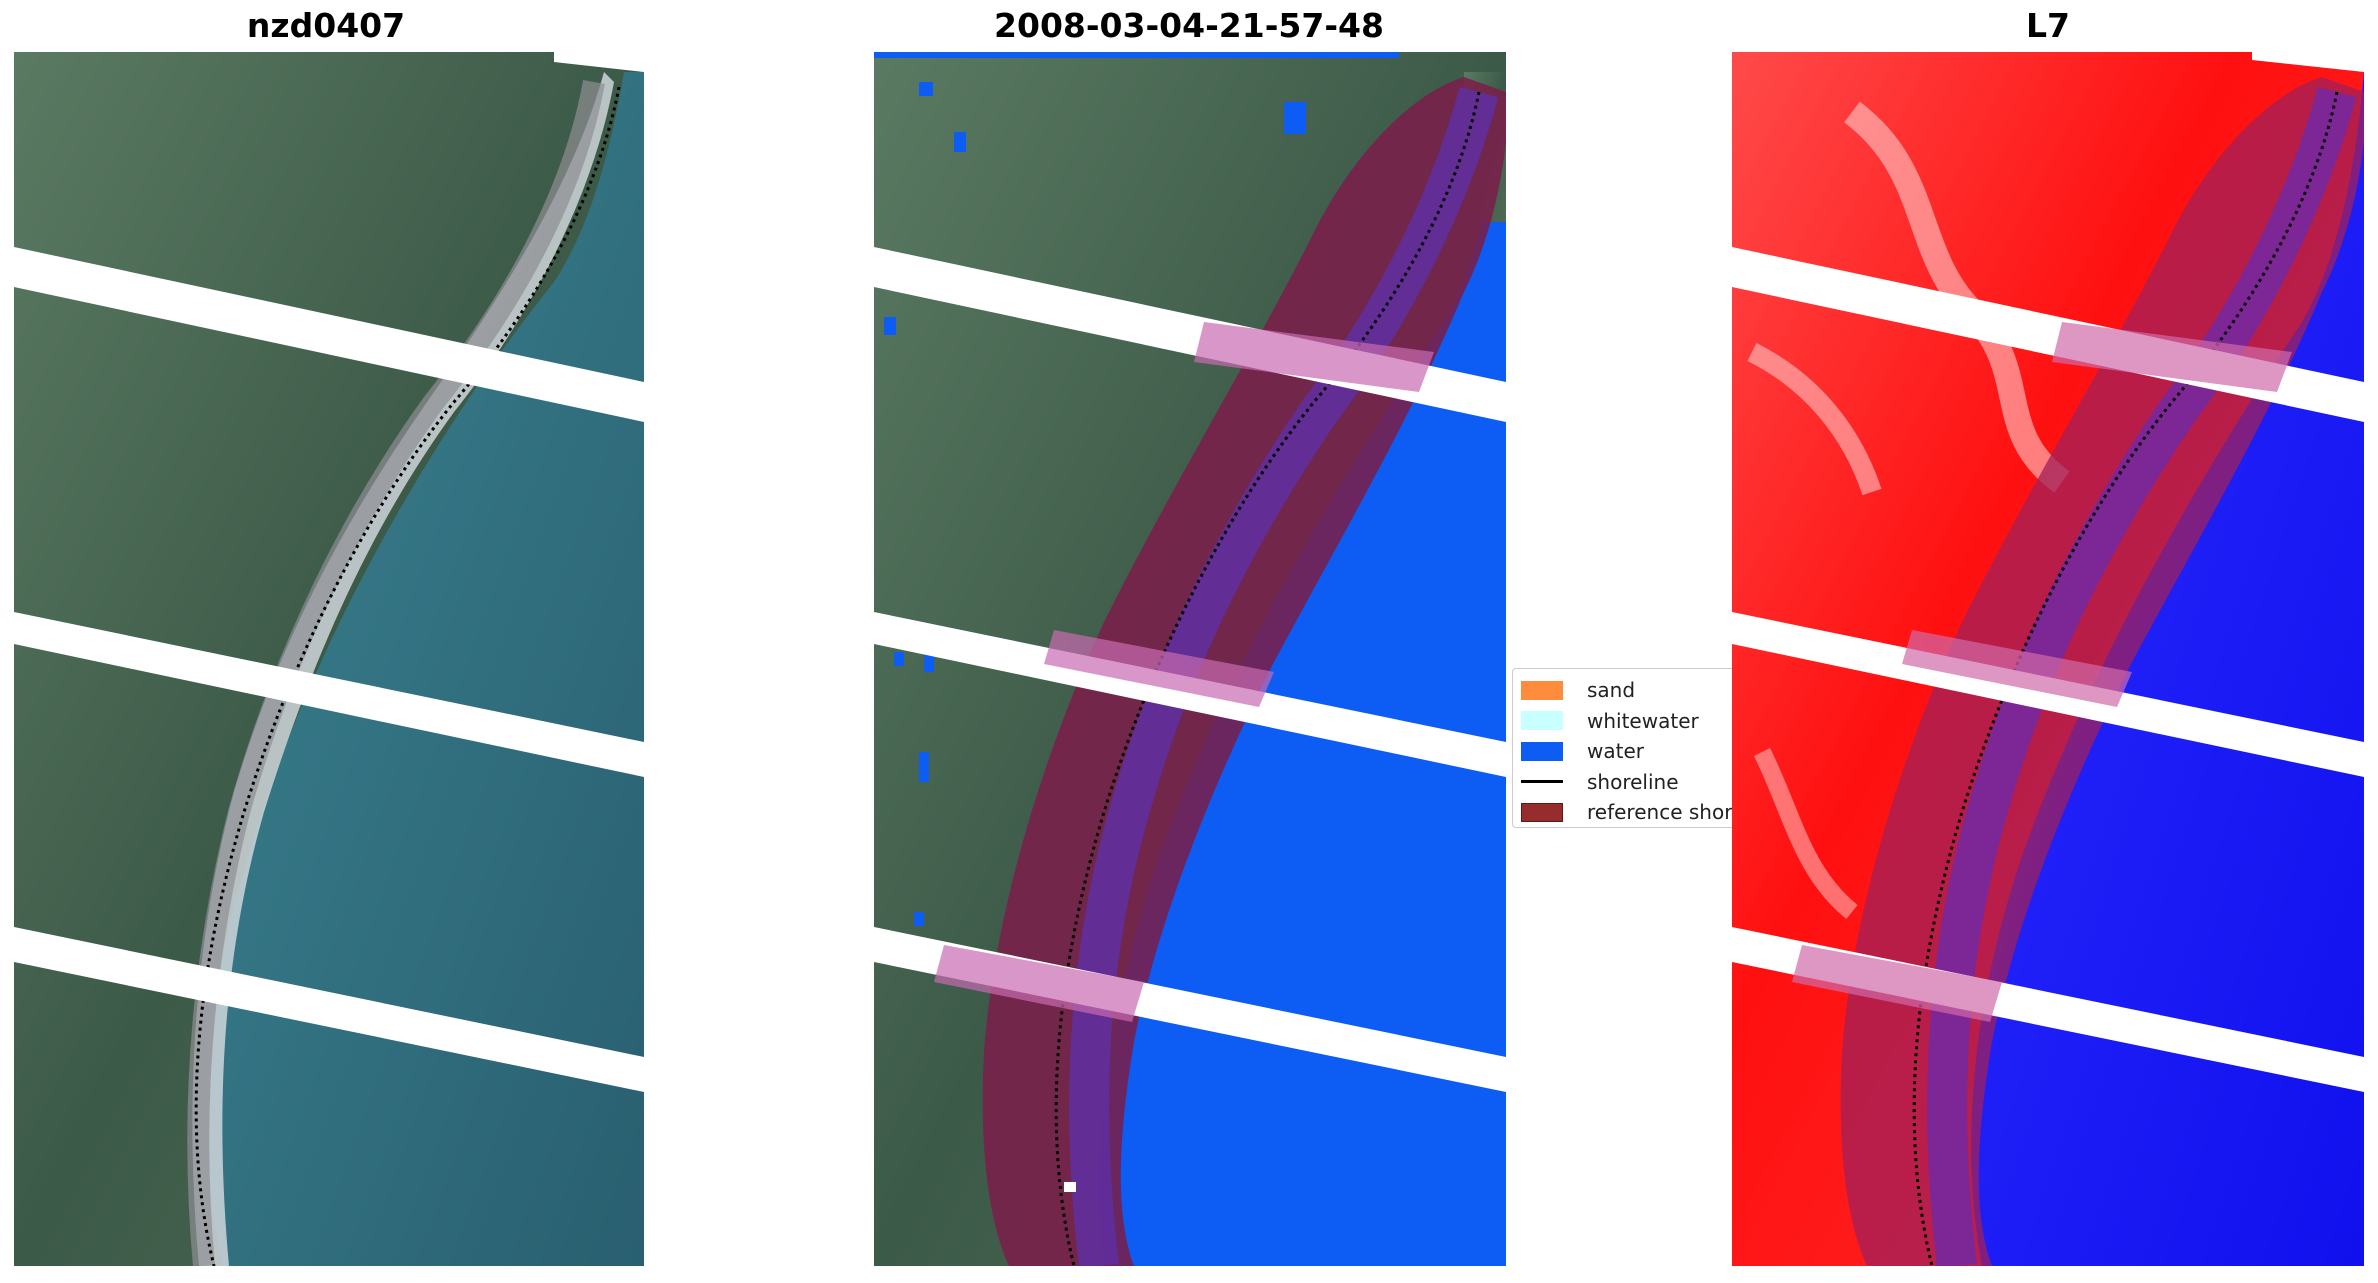 Image resolution: width=2378 pixels, height=1283 pixels. Describe the element at coordinates (1611, 690) in the screenshot. I see `legend-label: sand` at that location.